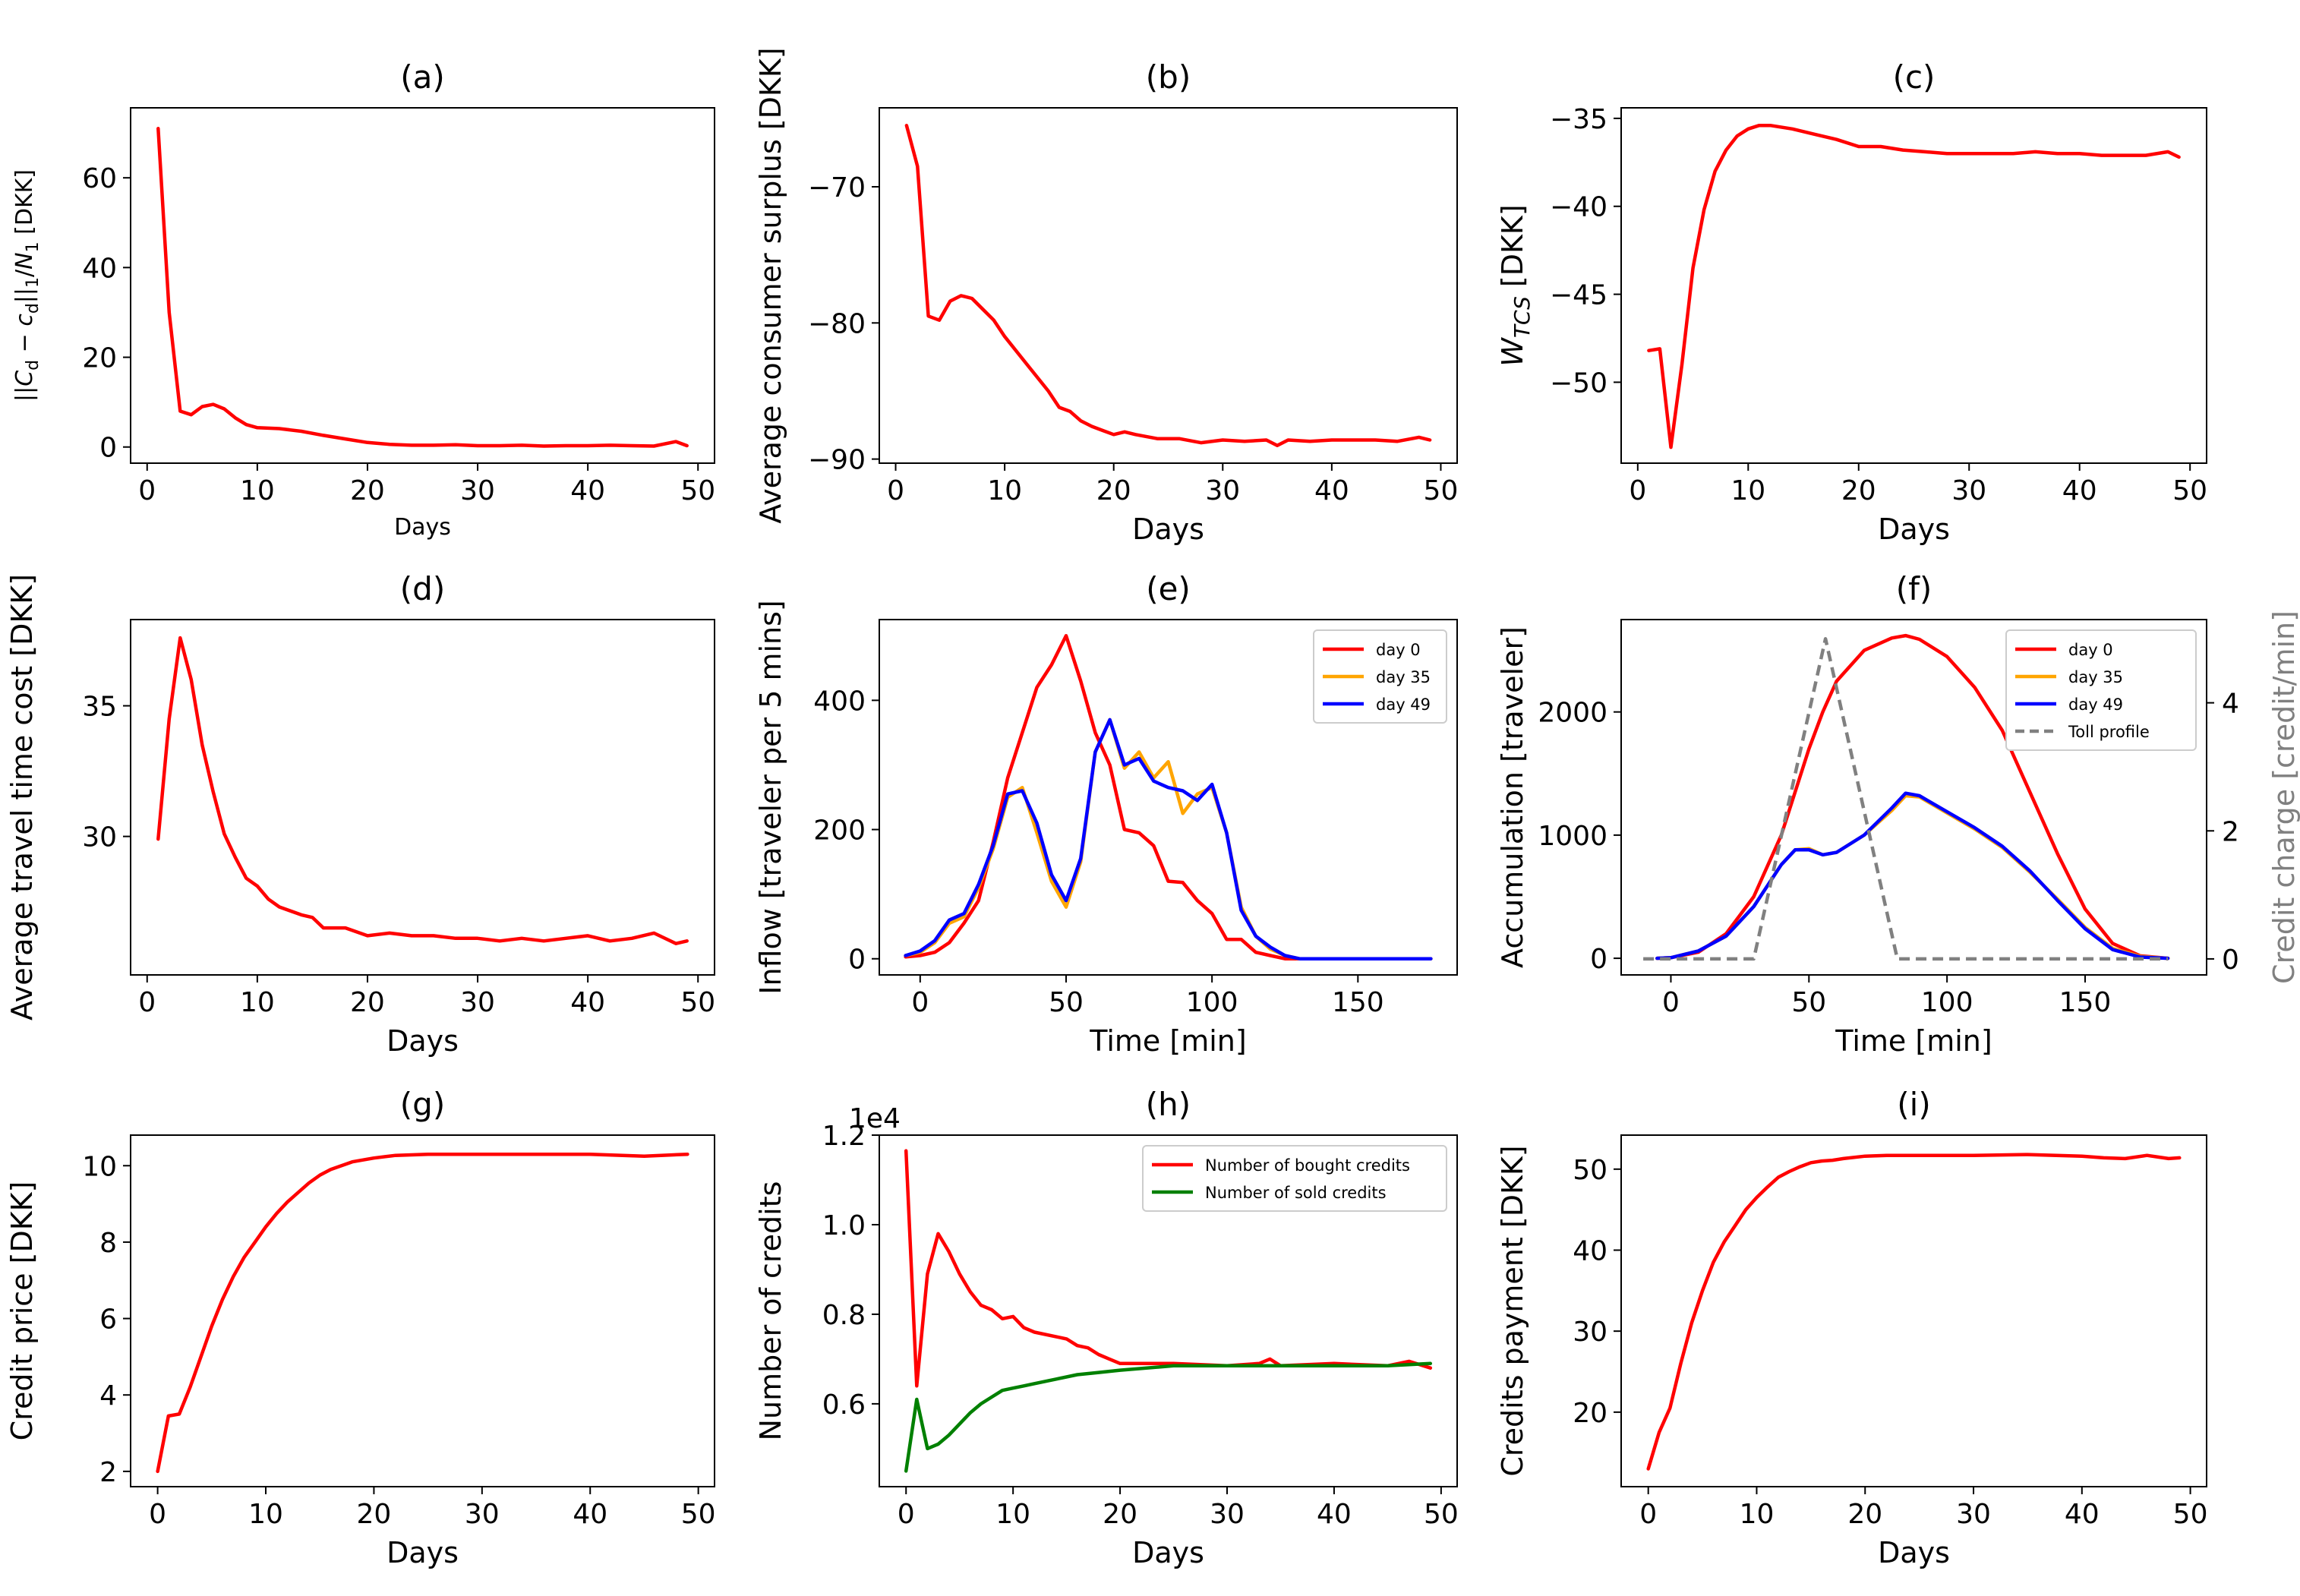 This screenshot has width=2300, height=1596. Describe the element at coordinates (1403, 704) in the screenshot. I see `legend-label: day 49` at that location.